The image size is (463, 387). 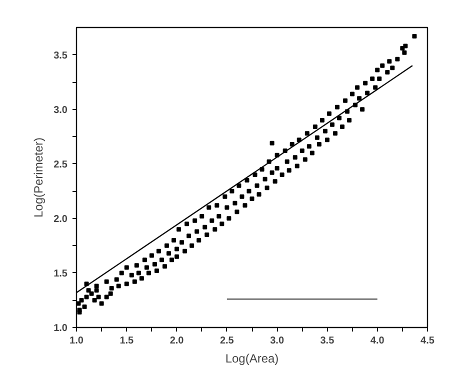 I want to click on x-tick-label: 3.0, so click(x=277, y=341).